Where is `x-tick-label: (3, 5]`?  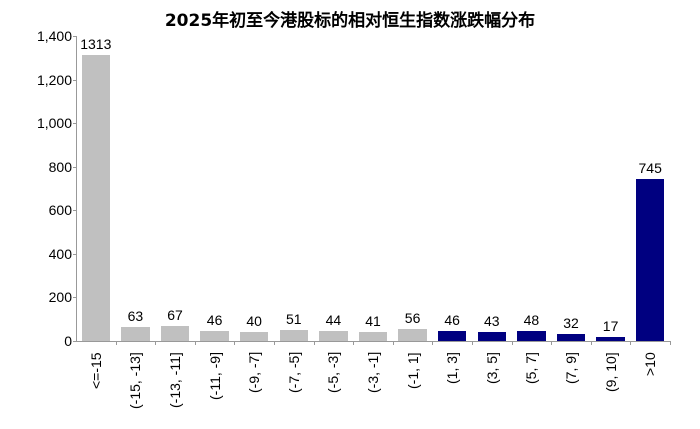 x-tick-label: (3, 5] is located at coordinates (491, 368).